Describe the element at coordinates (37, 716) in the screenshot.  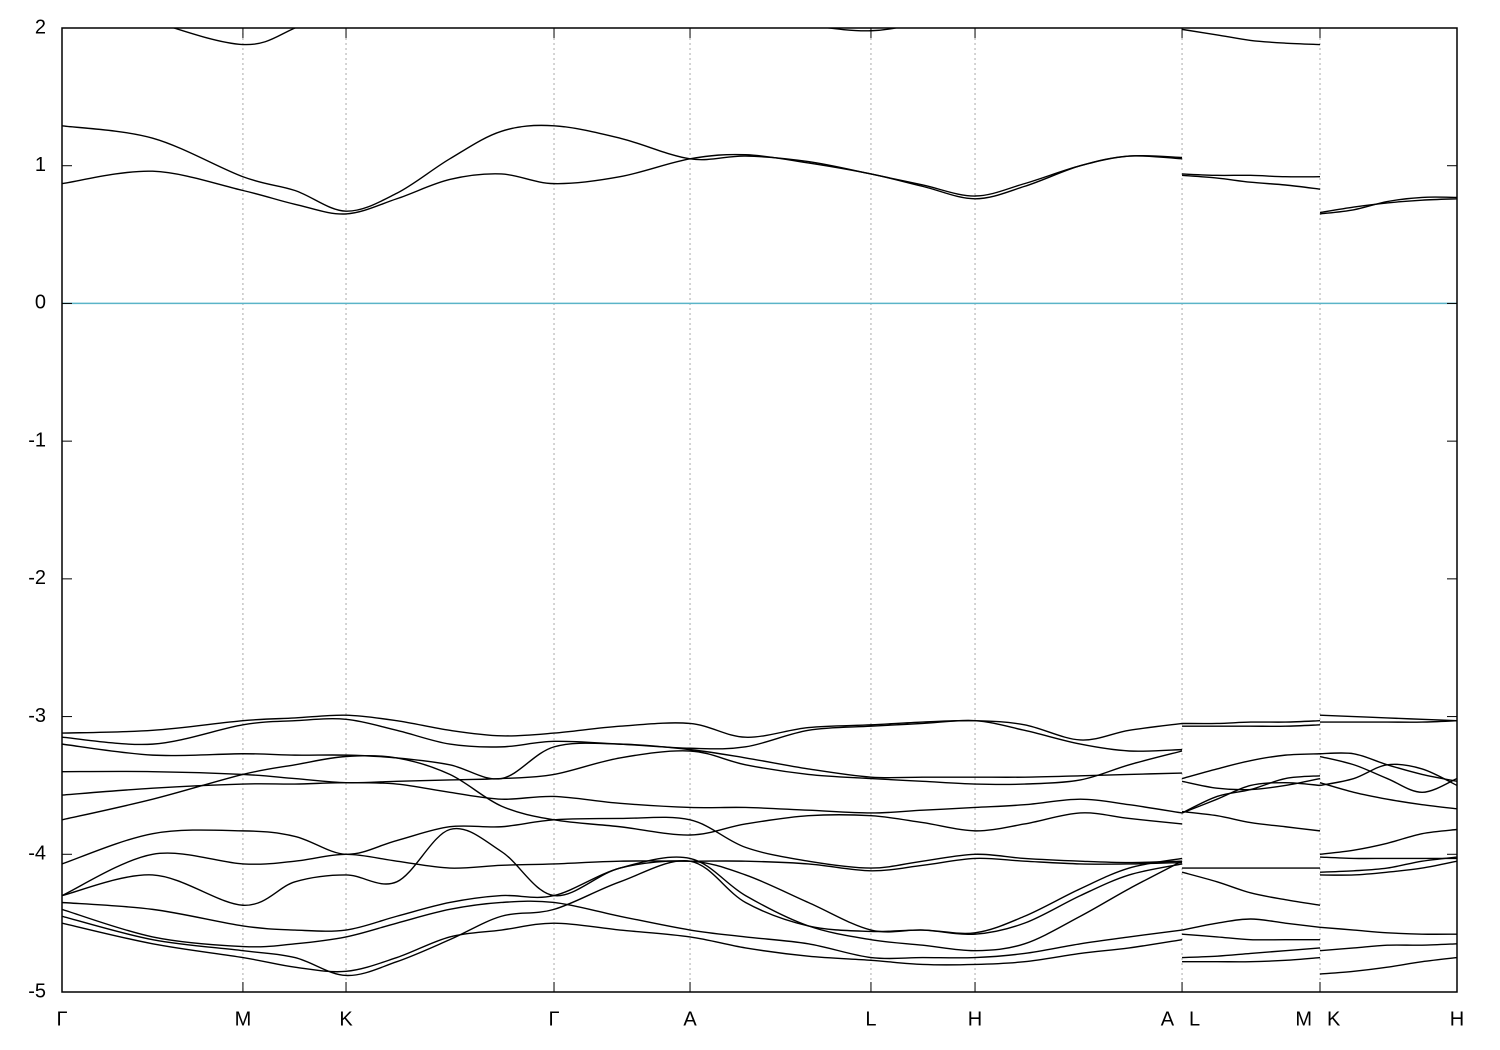
I see `y-tick-label: -3` at that location.